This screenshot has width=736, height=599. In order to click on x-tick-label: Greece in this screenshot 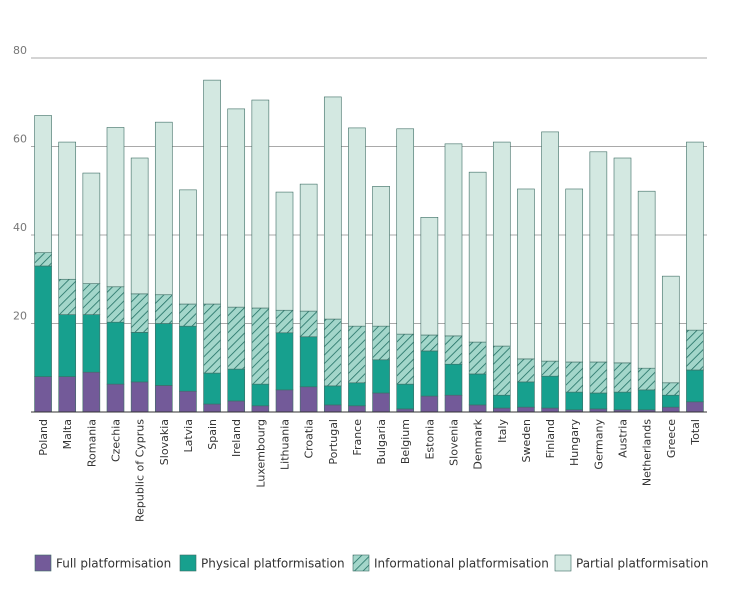, I will do `click(671, 438)`.